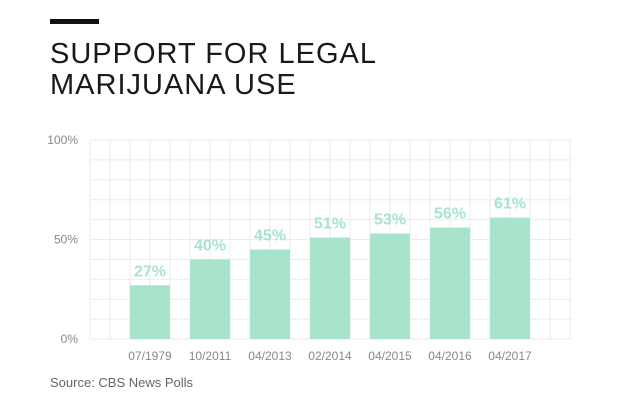 The image size is (620, 407). I want to click on bar-data-label: 40%, so click(210, 245).